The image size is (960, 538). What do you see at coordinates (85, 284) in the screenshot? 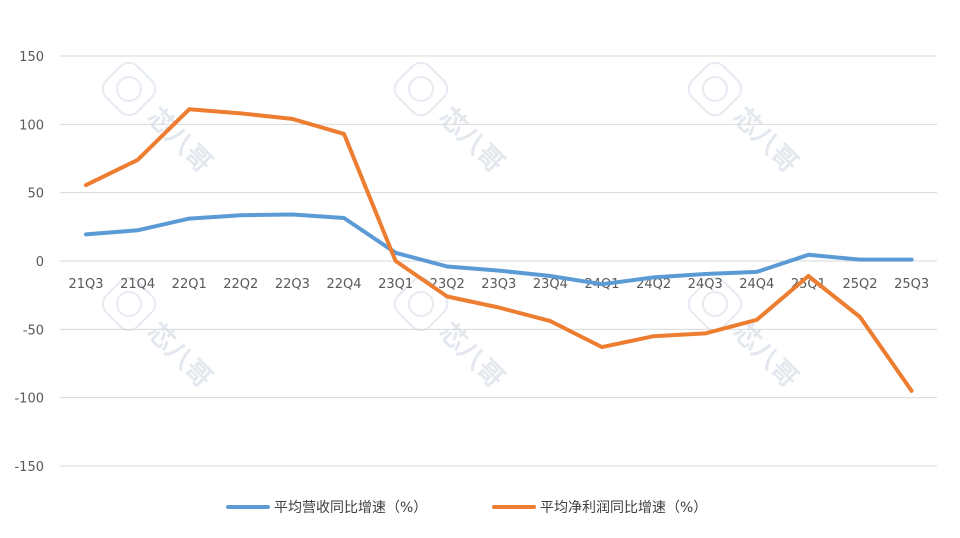
I see `x-tick-label: 21Q3` at bounding box center [85, 284].